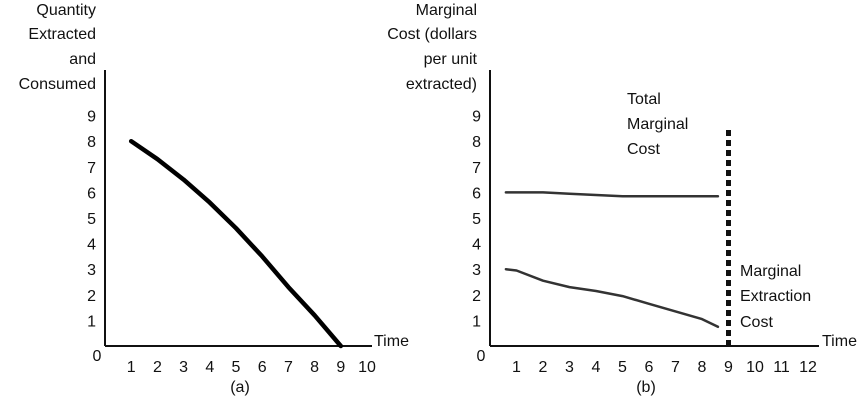 This screenshot has width=864, height=401. I want to click on marginal-cost-line, so click(612, 194).